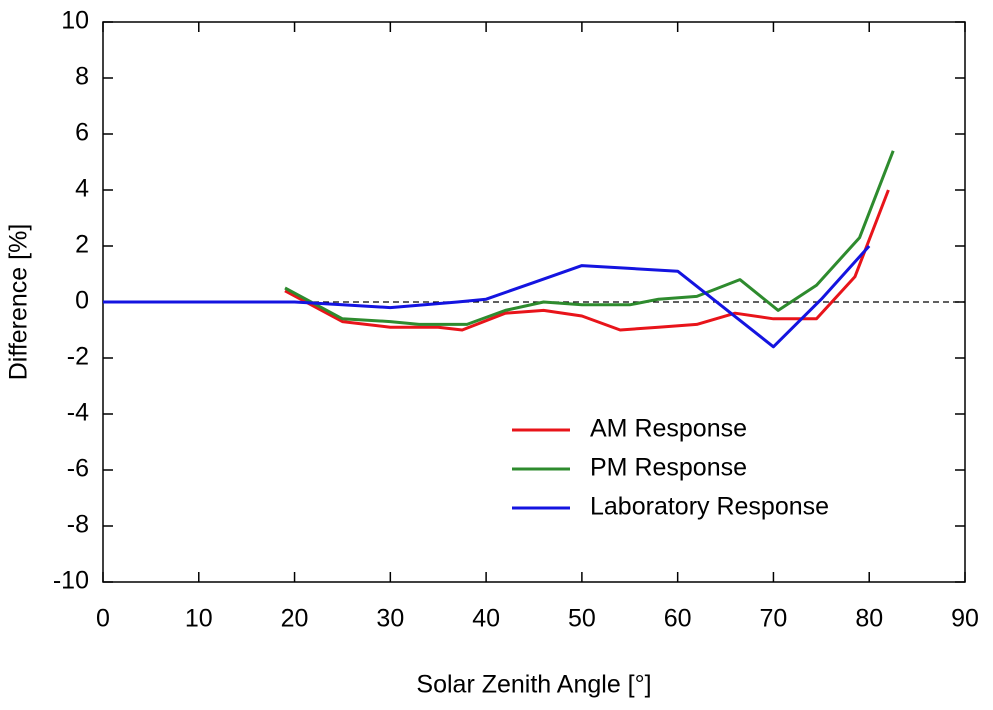  What do you see at coordinates (678, 619) in the screenshot?
I see `x-tick-label: 60` at bounding box center [678, 619].